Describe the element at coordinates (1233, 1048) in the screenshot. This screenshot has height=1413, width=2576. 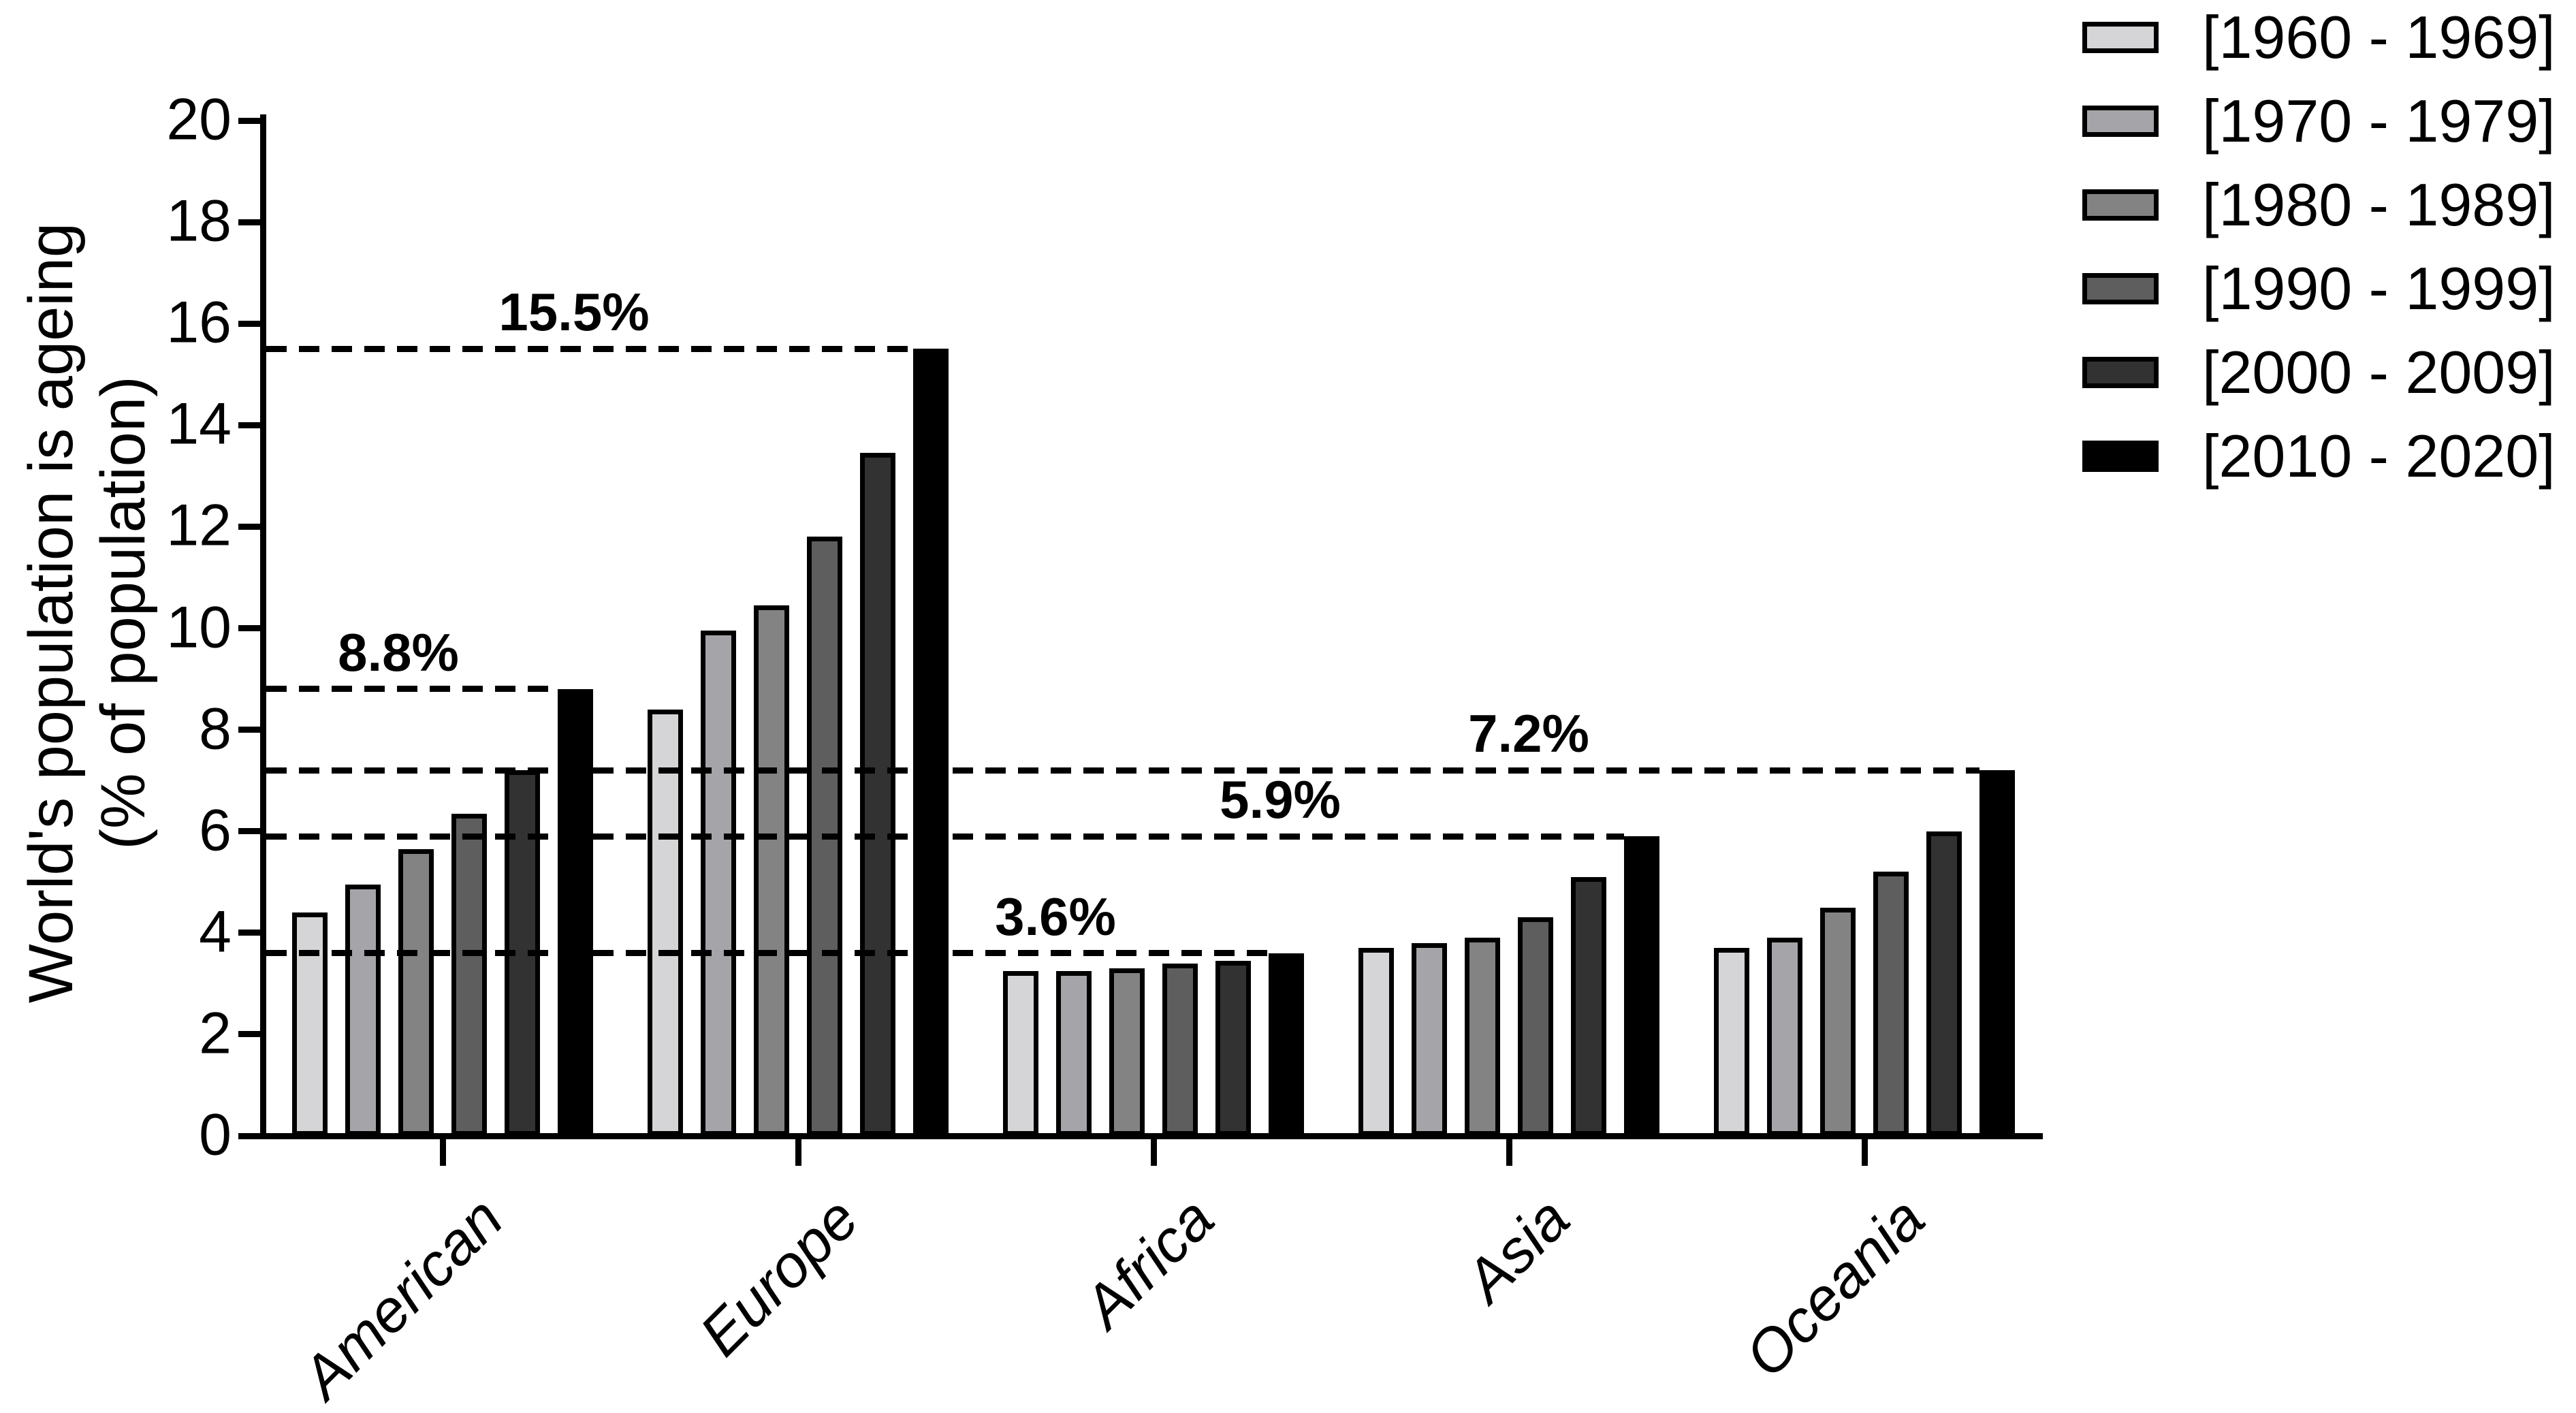
I see `bar-africa-2000s` at that location.